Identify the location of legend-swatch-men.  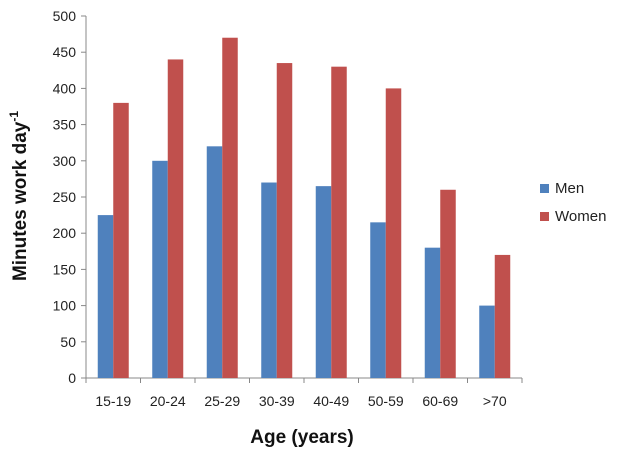
(544, 188).